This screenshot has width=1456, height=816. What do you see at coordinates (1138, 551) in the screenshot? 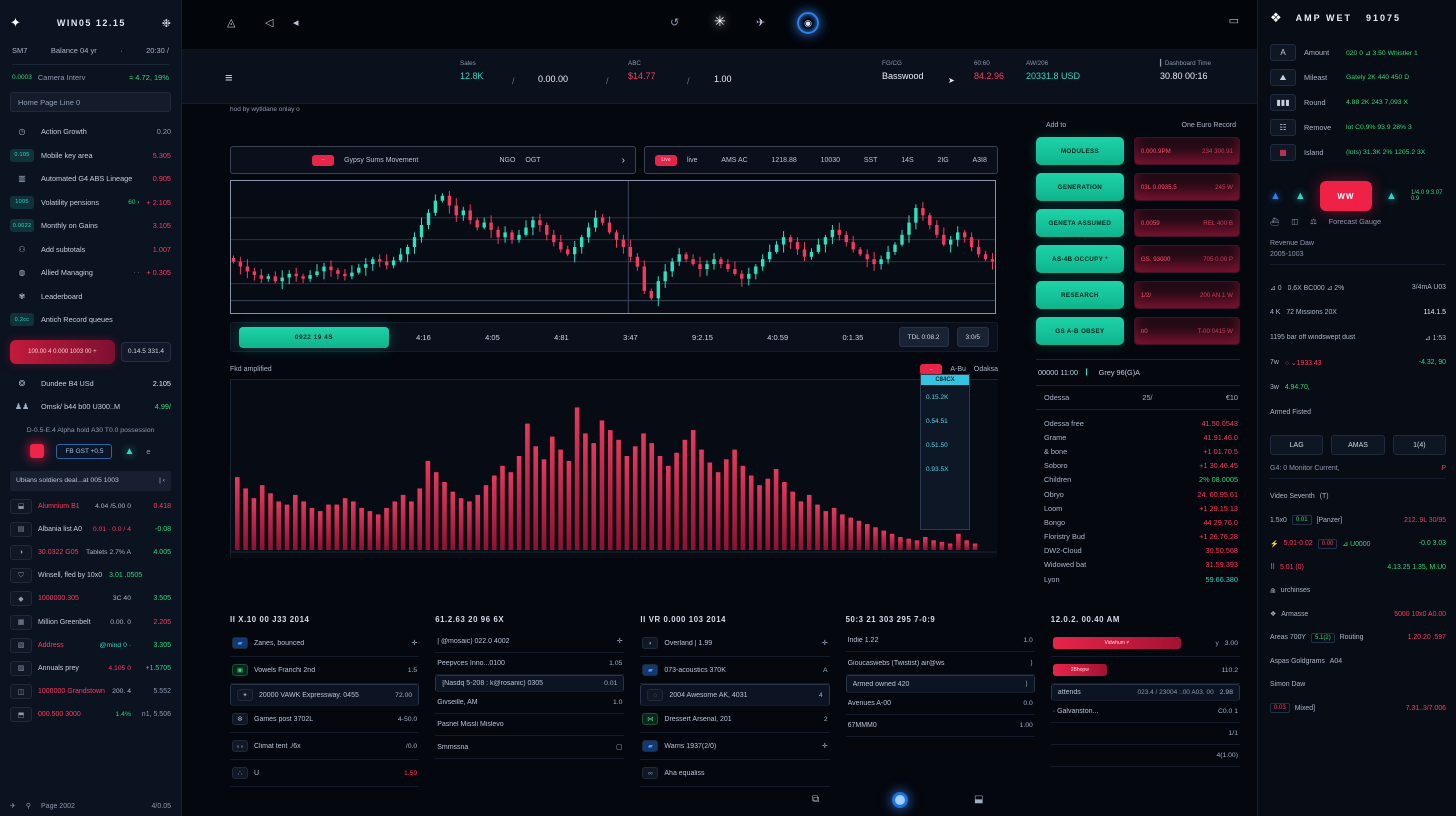
I see `table-row: DW2-Cloud 30.50.568` at bounding box center [1138, 551].